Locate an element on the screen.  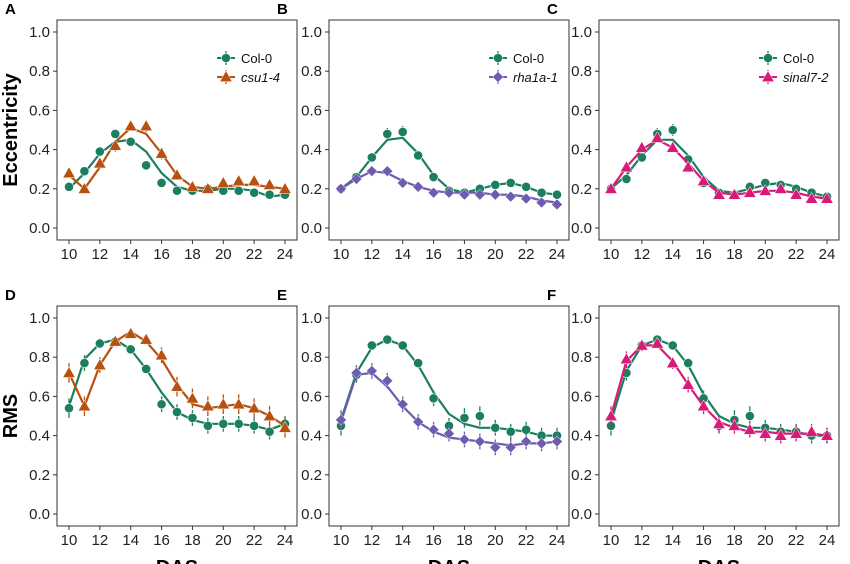
panel-label: E is located at coordinates (282, 295).